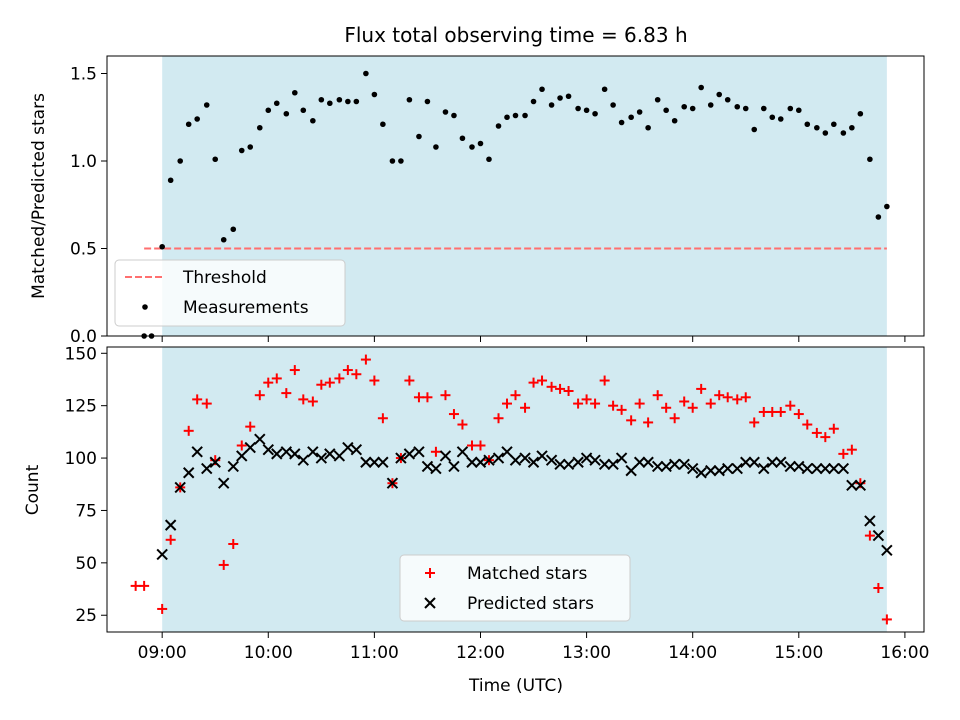  I want to click on chart-title: Flux total observing time = 6.83 h, so click(515, 35).